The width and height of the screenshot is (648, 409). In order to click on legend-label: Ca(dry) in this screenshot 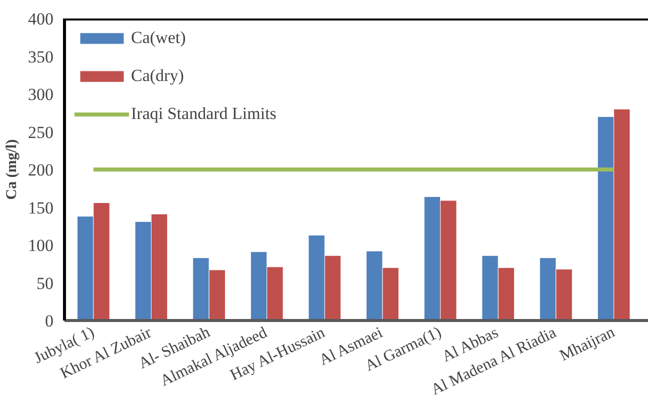, I will do `click(157, 76)`.